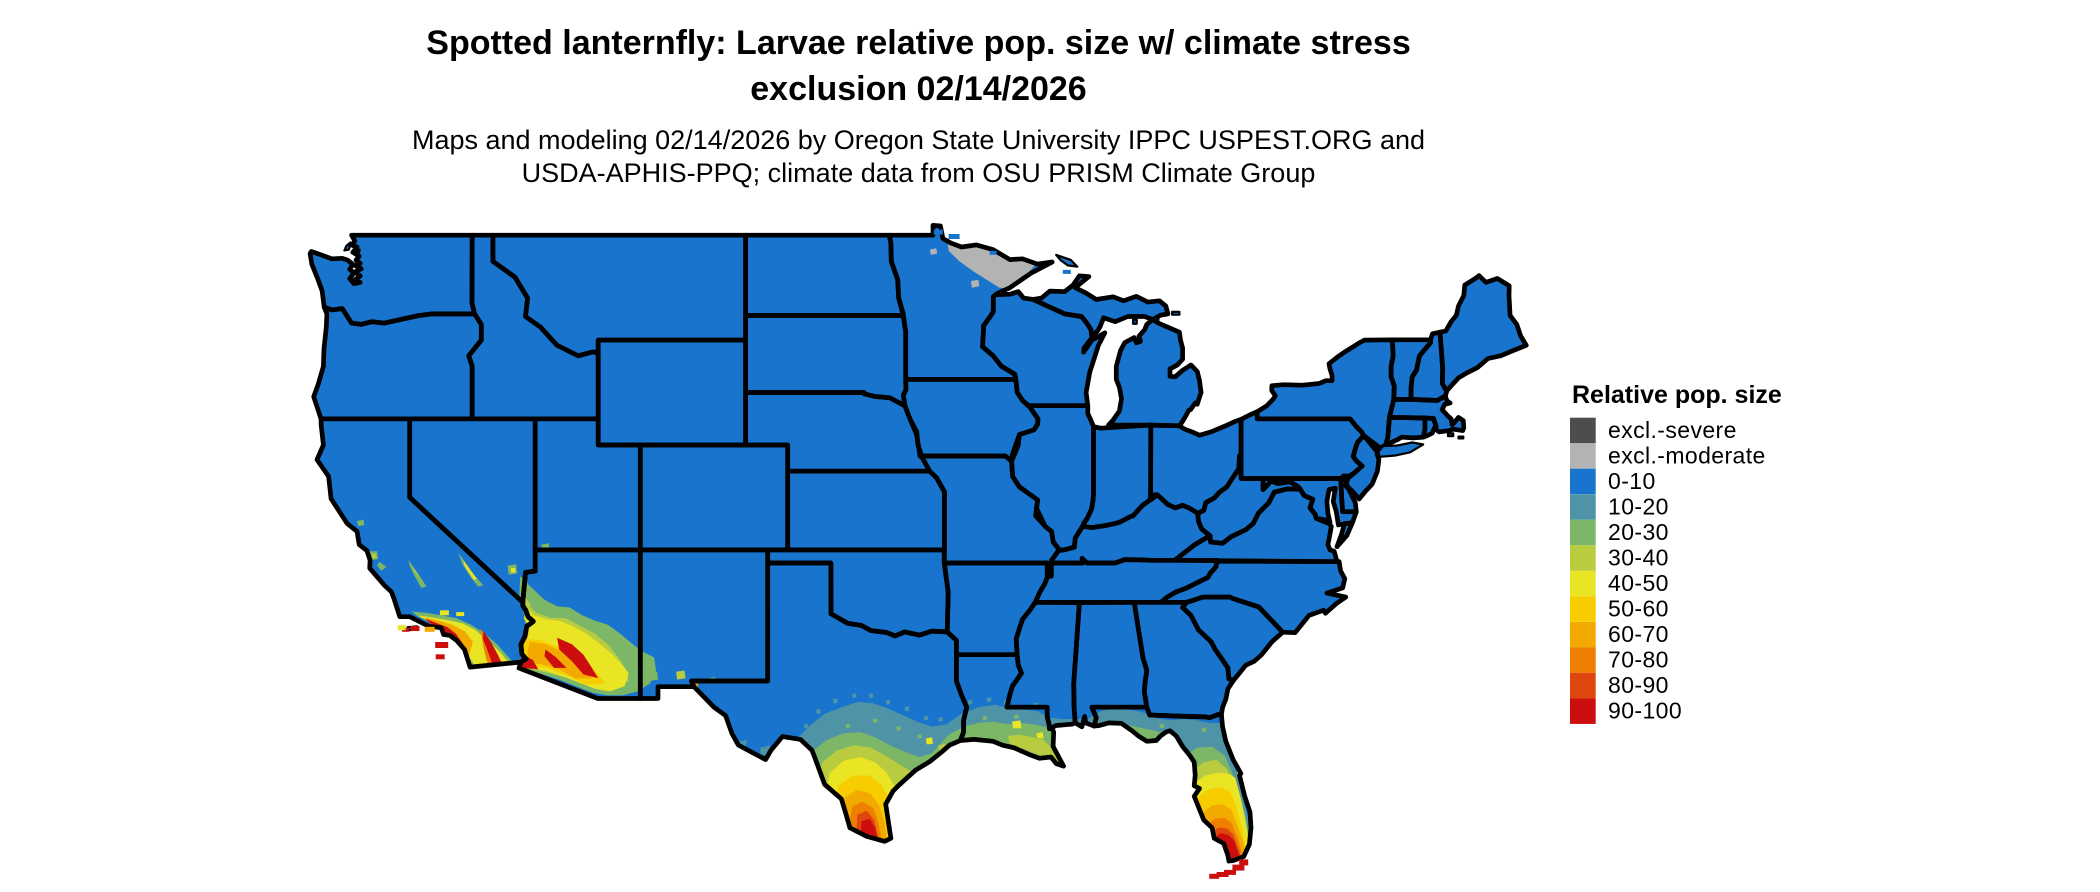 Image resolution: width=2100 pixels, height=892 pixels. I want to click on svg-text: Relative pop. size, so click(1677, 395).